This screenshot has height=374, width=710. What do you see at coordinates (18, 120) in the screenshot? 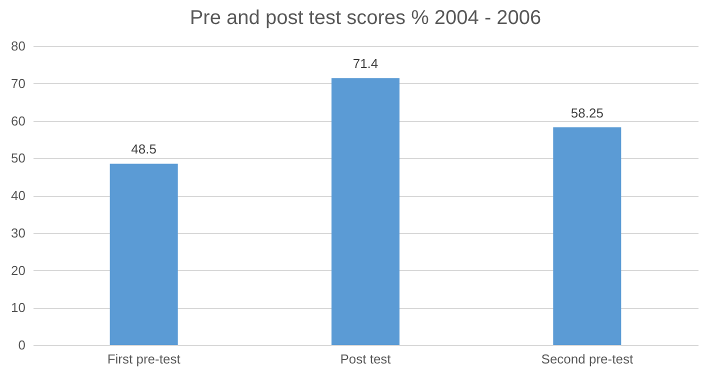
I see `y-tick-label: 60` at bounding box center [18, 120].